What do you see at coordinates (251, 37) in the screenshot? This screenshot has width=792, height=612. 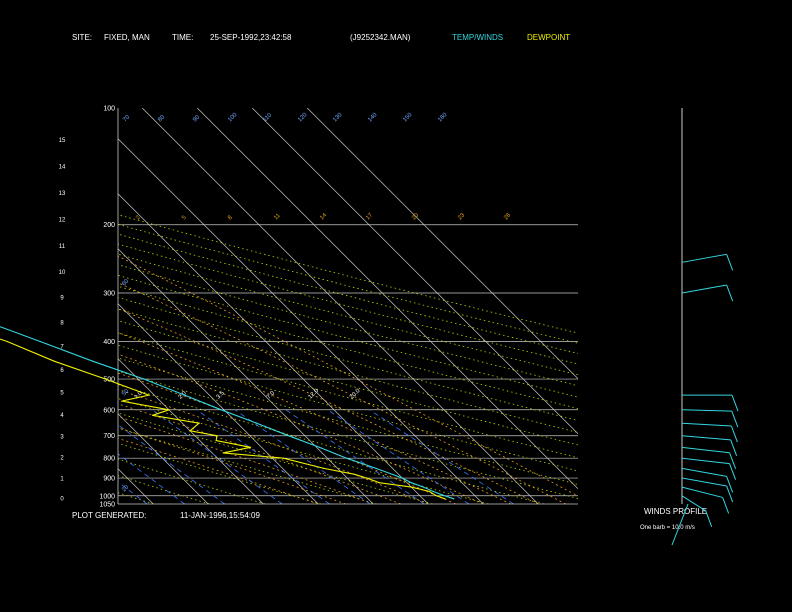 I see `time-value: 25-SEP-1992,23:42:58` at bounding box center [251, 37].